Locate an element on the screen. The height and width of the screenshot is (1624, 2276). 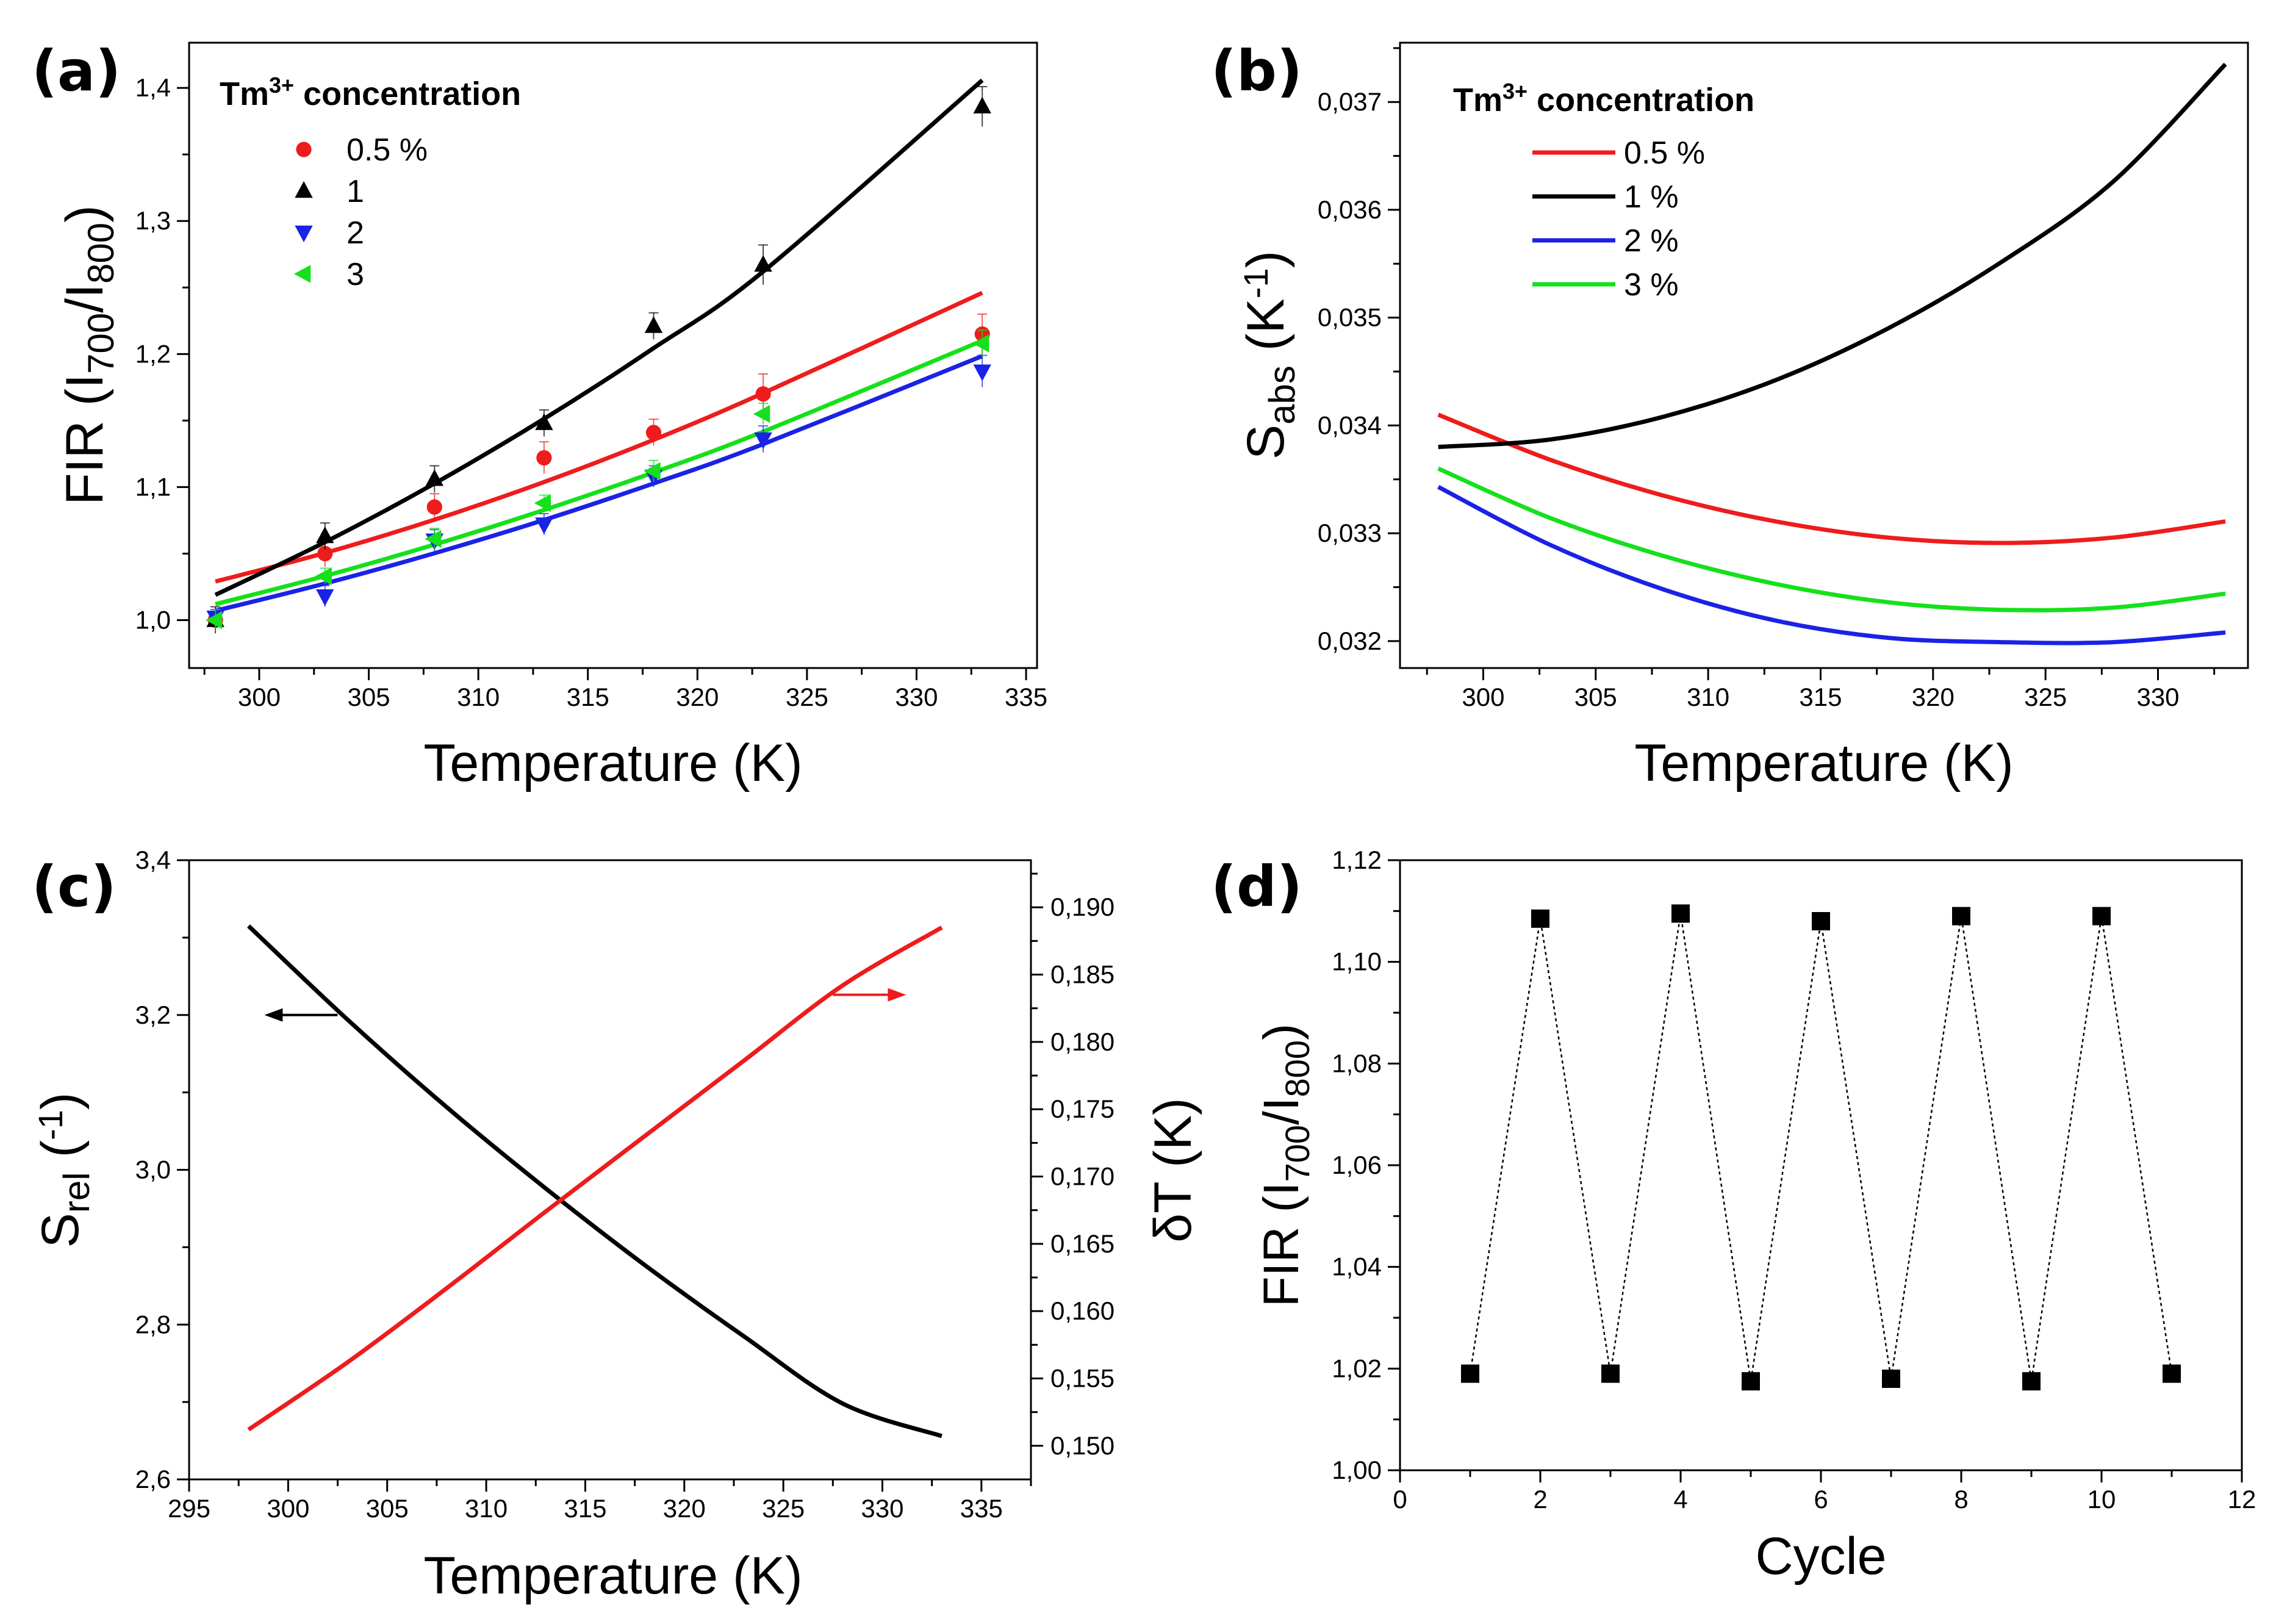
y-right-tick-label: 0,175 is located at coordinates (1082, 1108).